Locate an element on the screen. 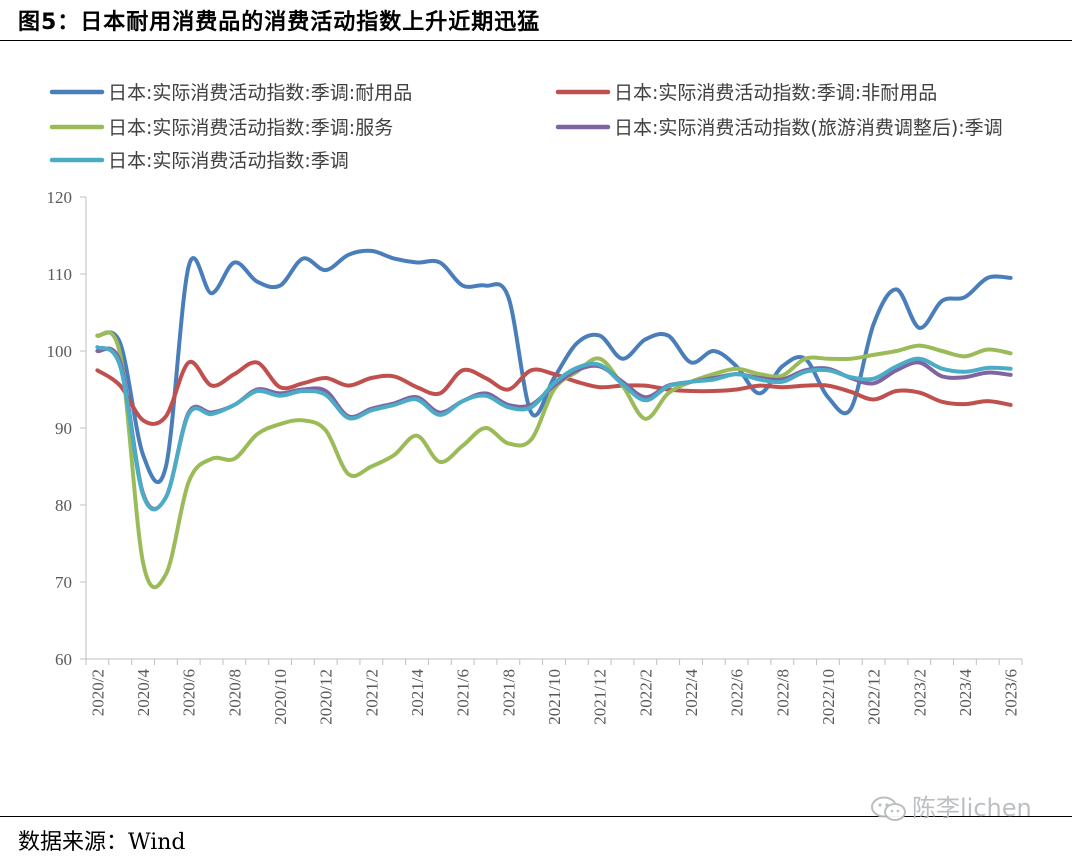  legend-item-1: 日本:实际消费活动指数:季调:非耐用品 is located at coordinates (746, 93).